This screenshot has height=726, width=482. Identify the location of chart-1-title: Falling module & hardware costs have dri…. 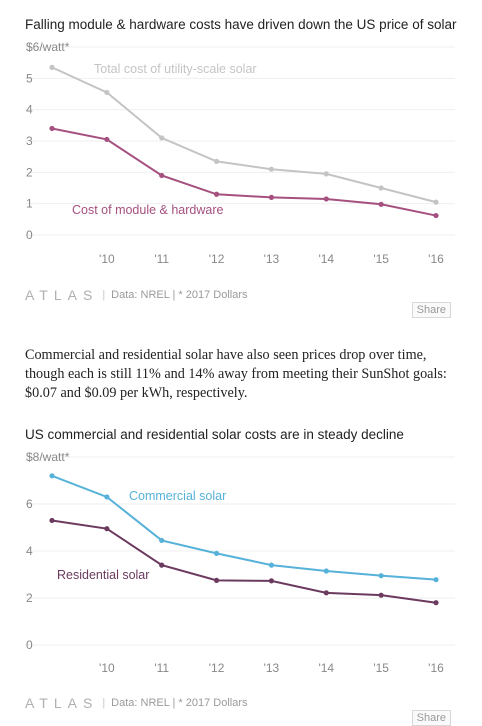
(241, 24).